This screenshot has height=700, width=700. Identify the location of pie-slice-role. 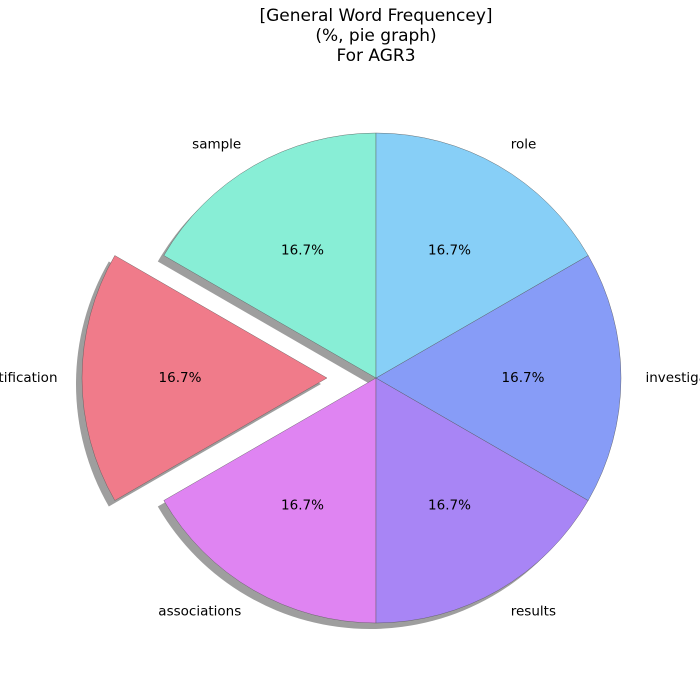
(482, 255).